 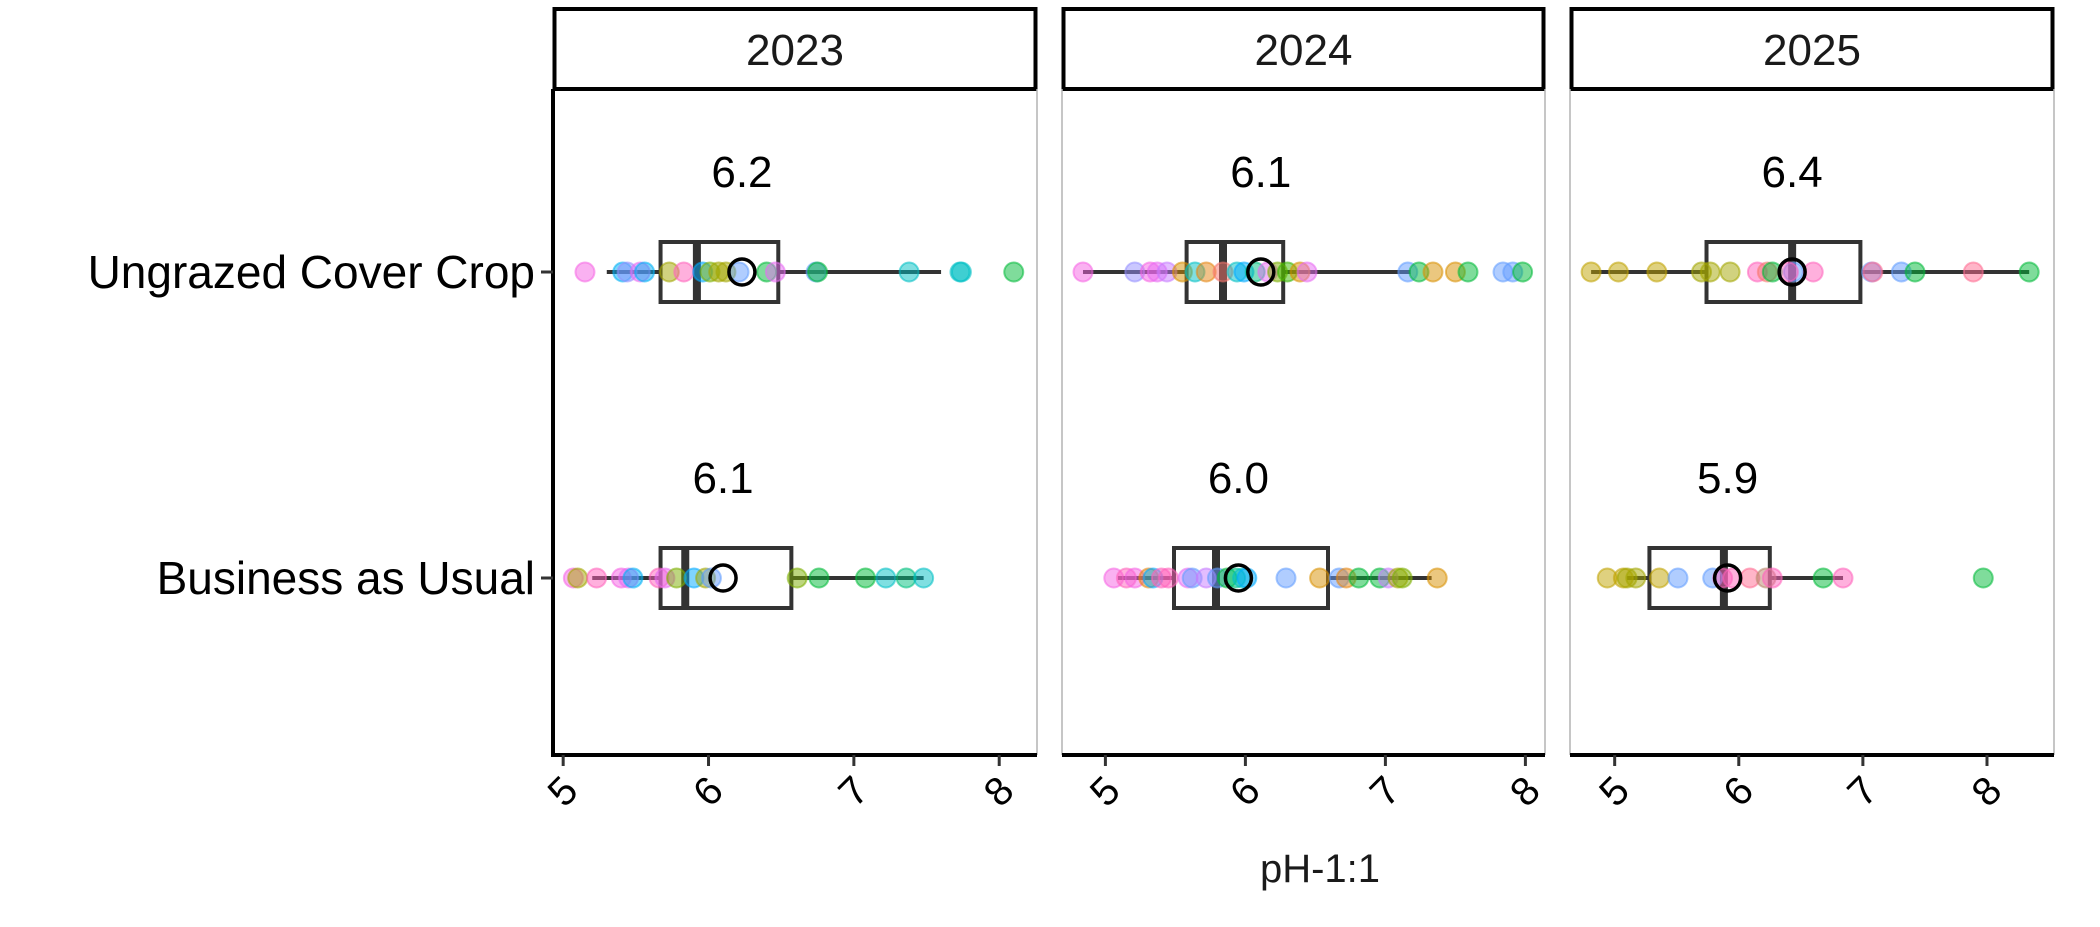 What do you see at coordinates (1792, 172) in the screenshot?
I see `mean-label: 6.4` at bounding box center [1792, 172].